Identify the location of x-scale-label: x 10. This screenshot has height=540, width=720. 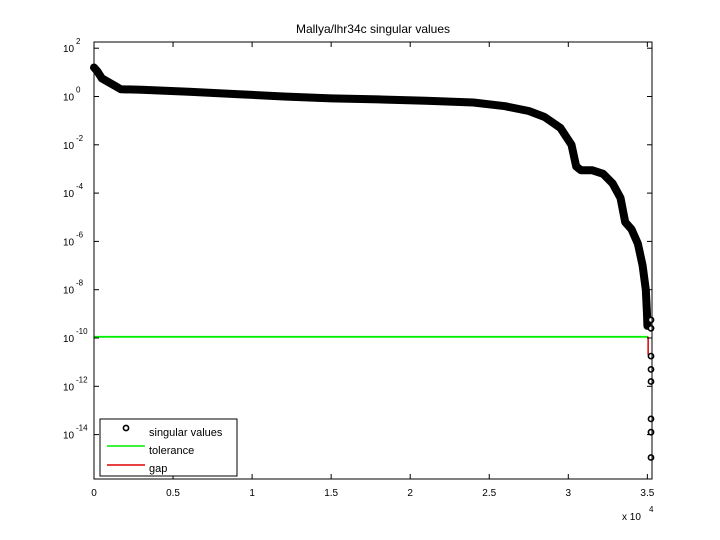
(631, 517).